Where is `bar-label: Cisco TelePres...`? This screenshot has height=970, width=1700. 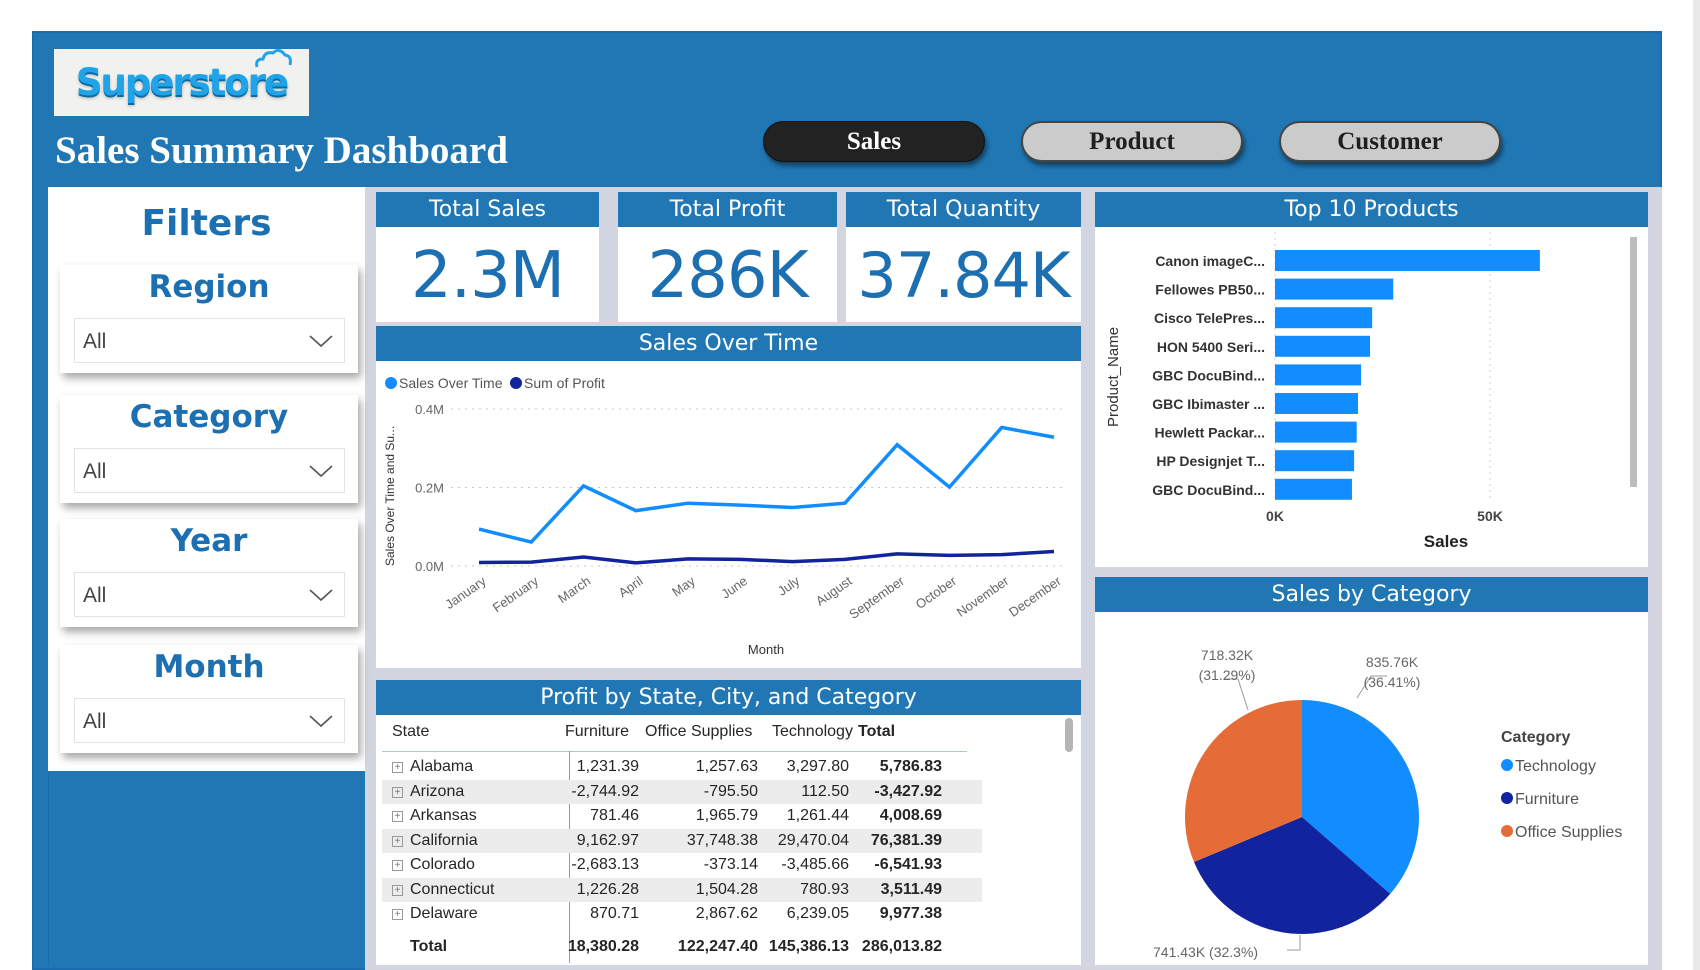 bar-label: Cisco TelePres... is located at coordinates (1209, 318).